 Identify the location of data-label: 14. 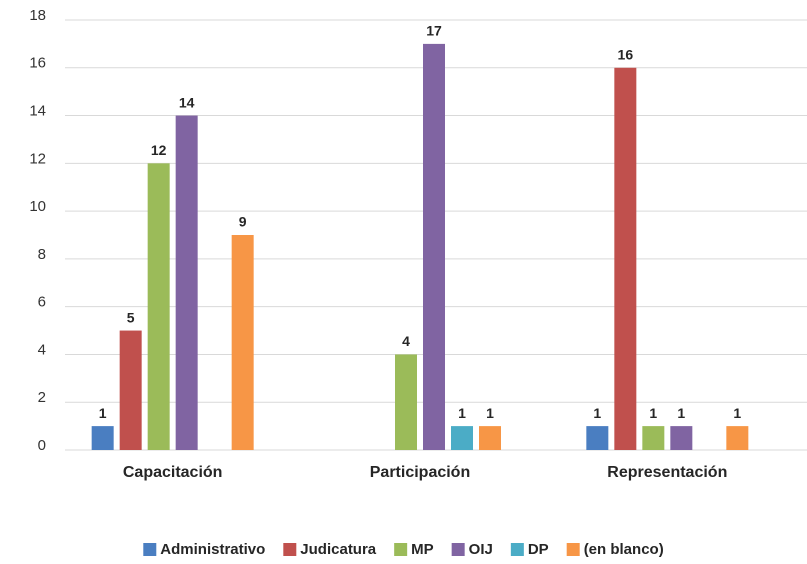
(187, 102).